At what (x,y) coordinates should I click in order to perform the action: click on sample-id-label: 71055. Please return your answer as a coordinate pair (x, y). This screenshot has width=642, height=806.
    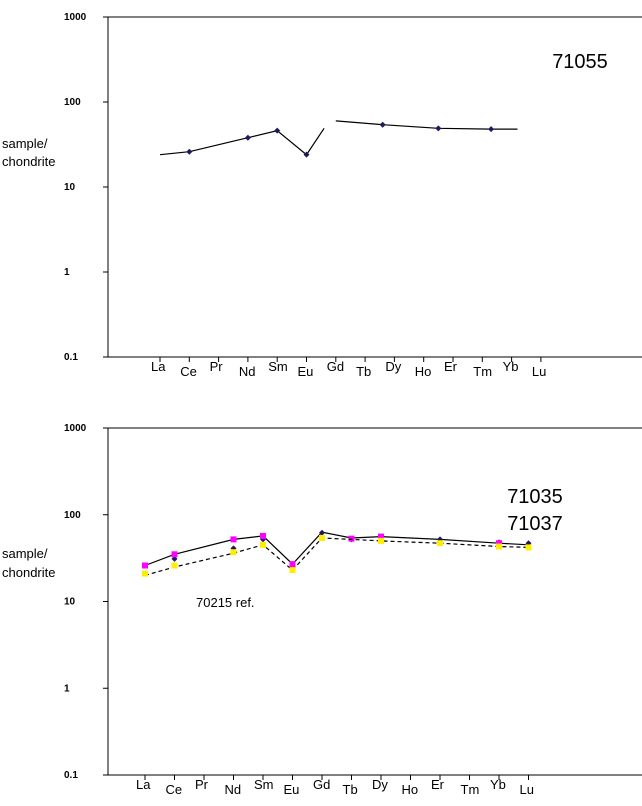
    Looking at the image, I should click on (580, 62).